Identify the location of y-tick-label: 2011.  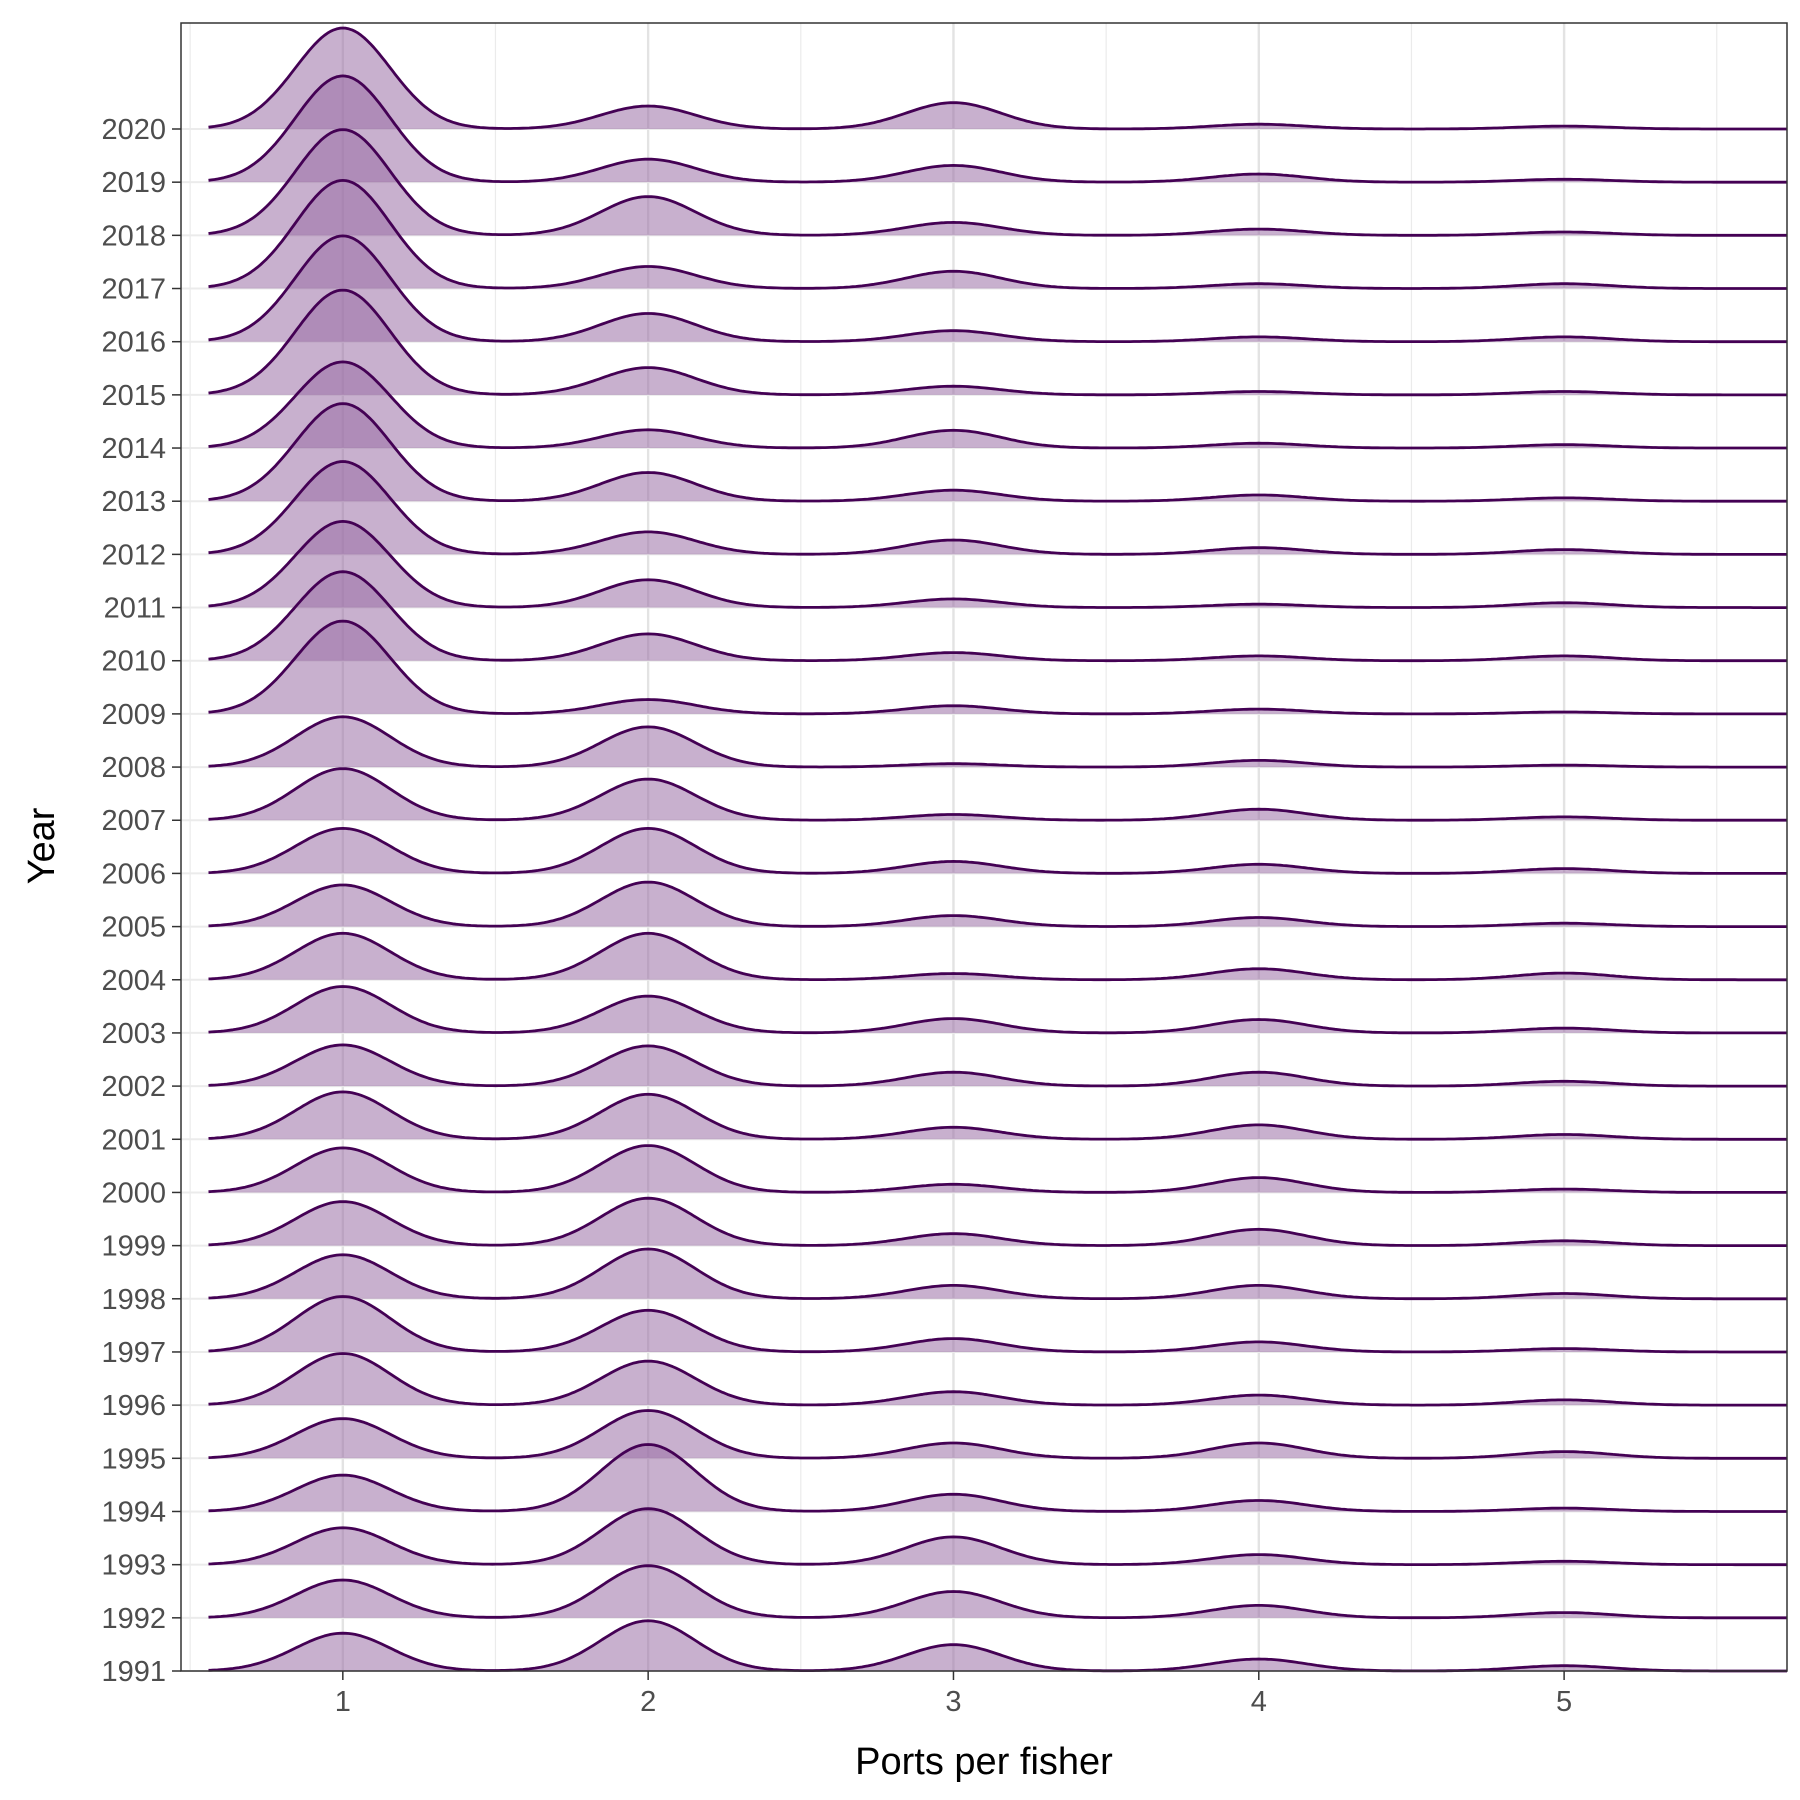
(135, 609).